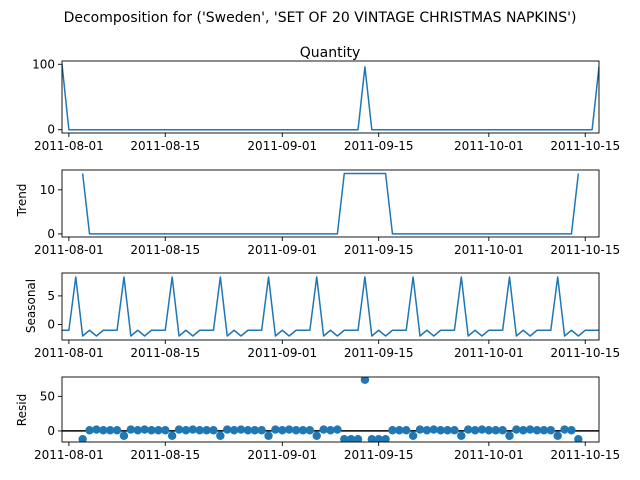 Image resolution: width=640 pixels, height=480 pixels. Describe the element at coordinates (47, 190) in the screenshot. I see `y-tick-label: 10` at that location.